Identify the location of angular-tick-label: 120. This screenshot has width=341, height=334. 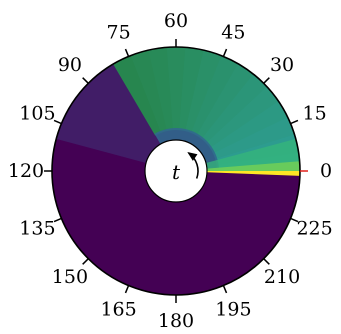
(26, 171).